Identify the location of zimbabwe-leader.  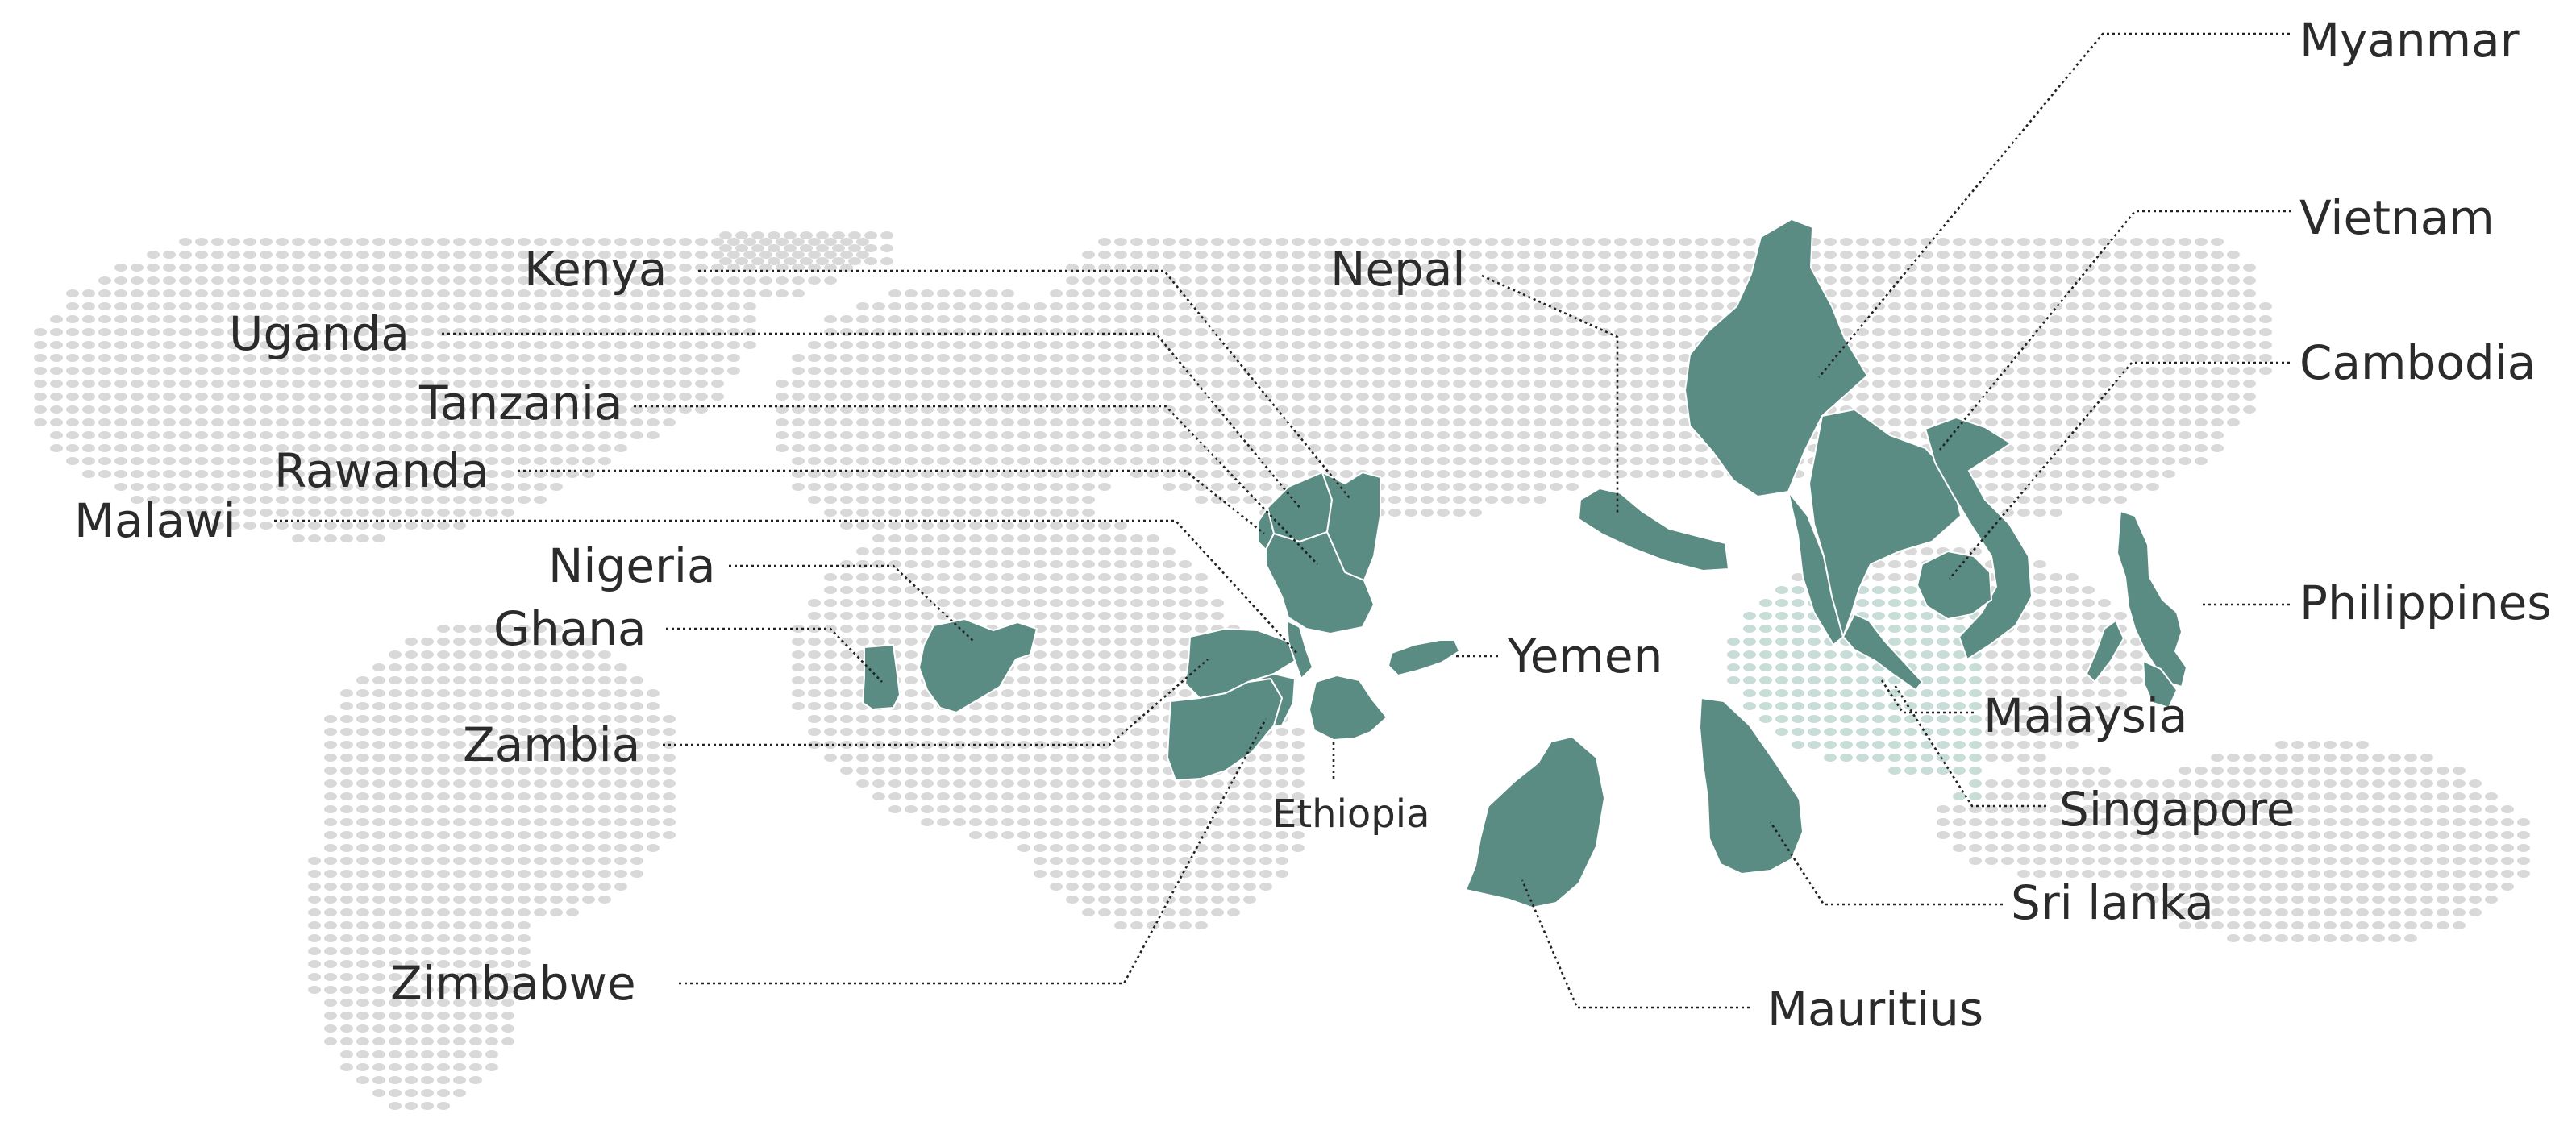
(973, 851).